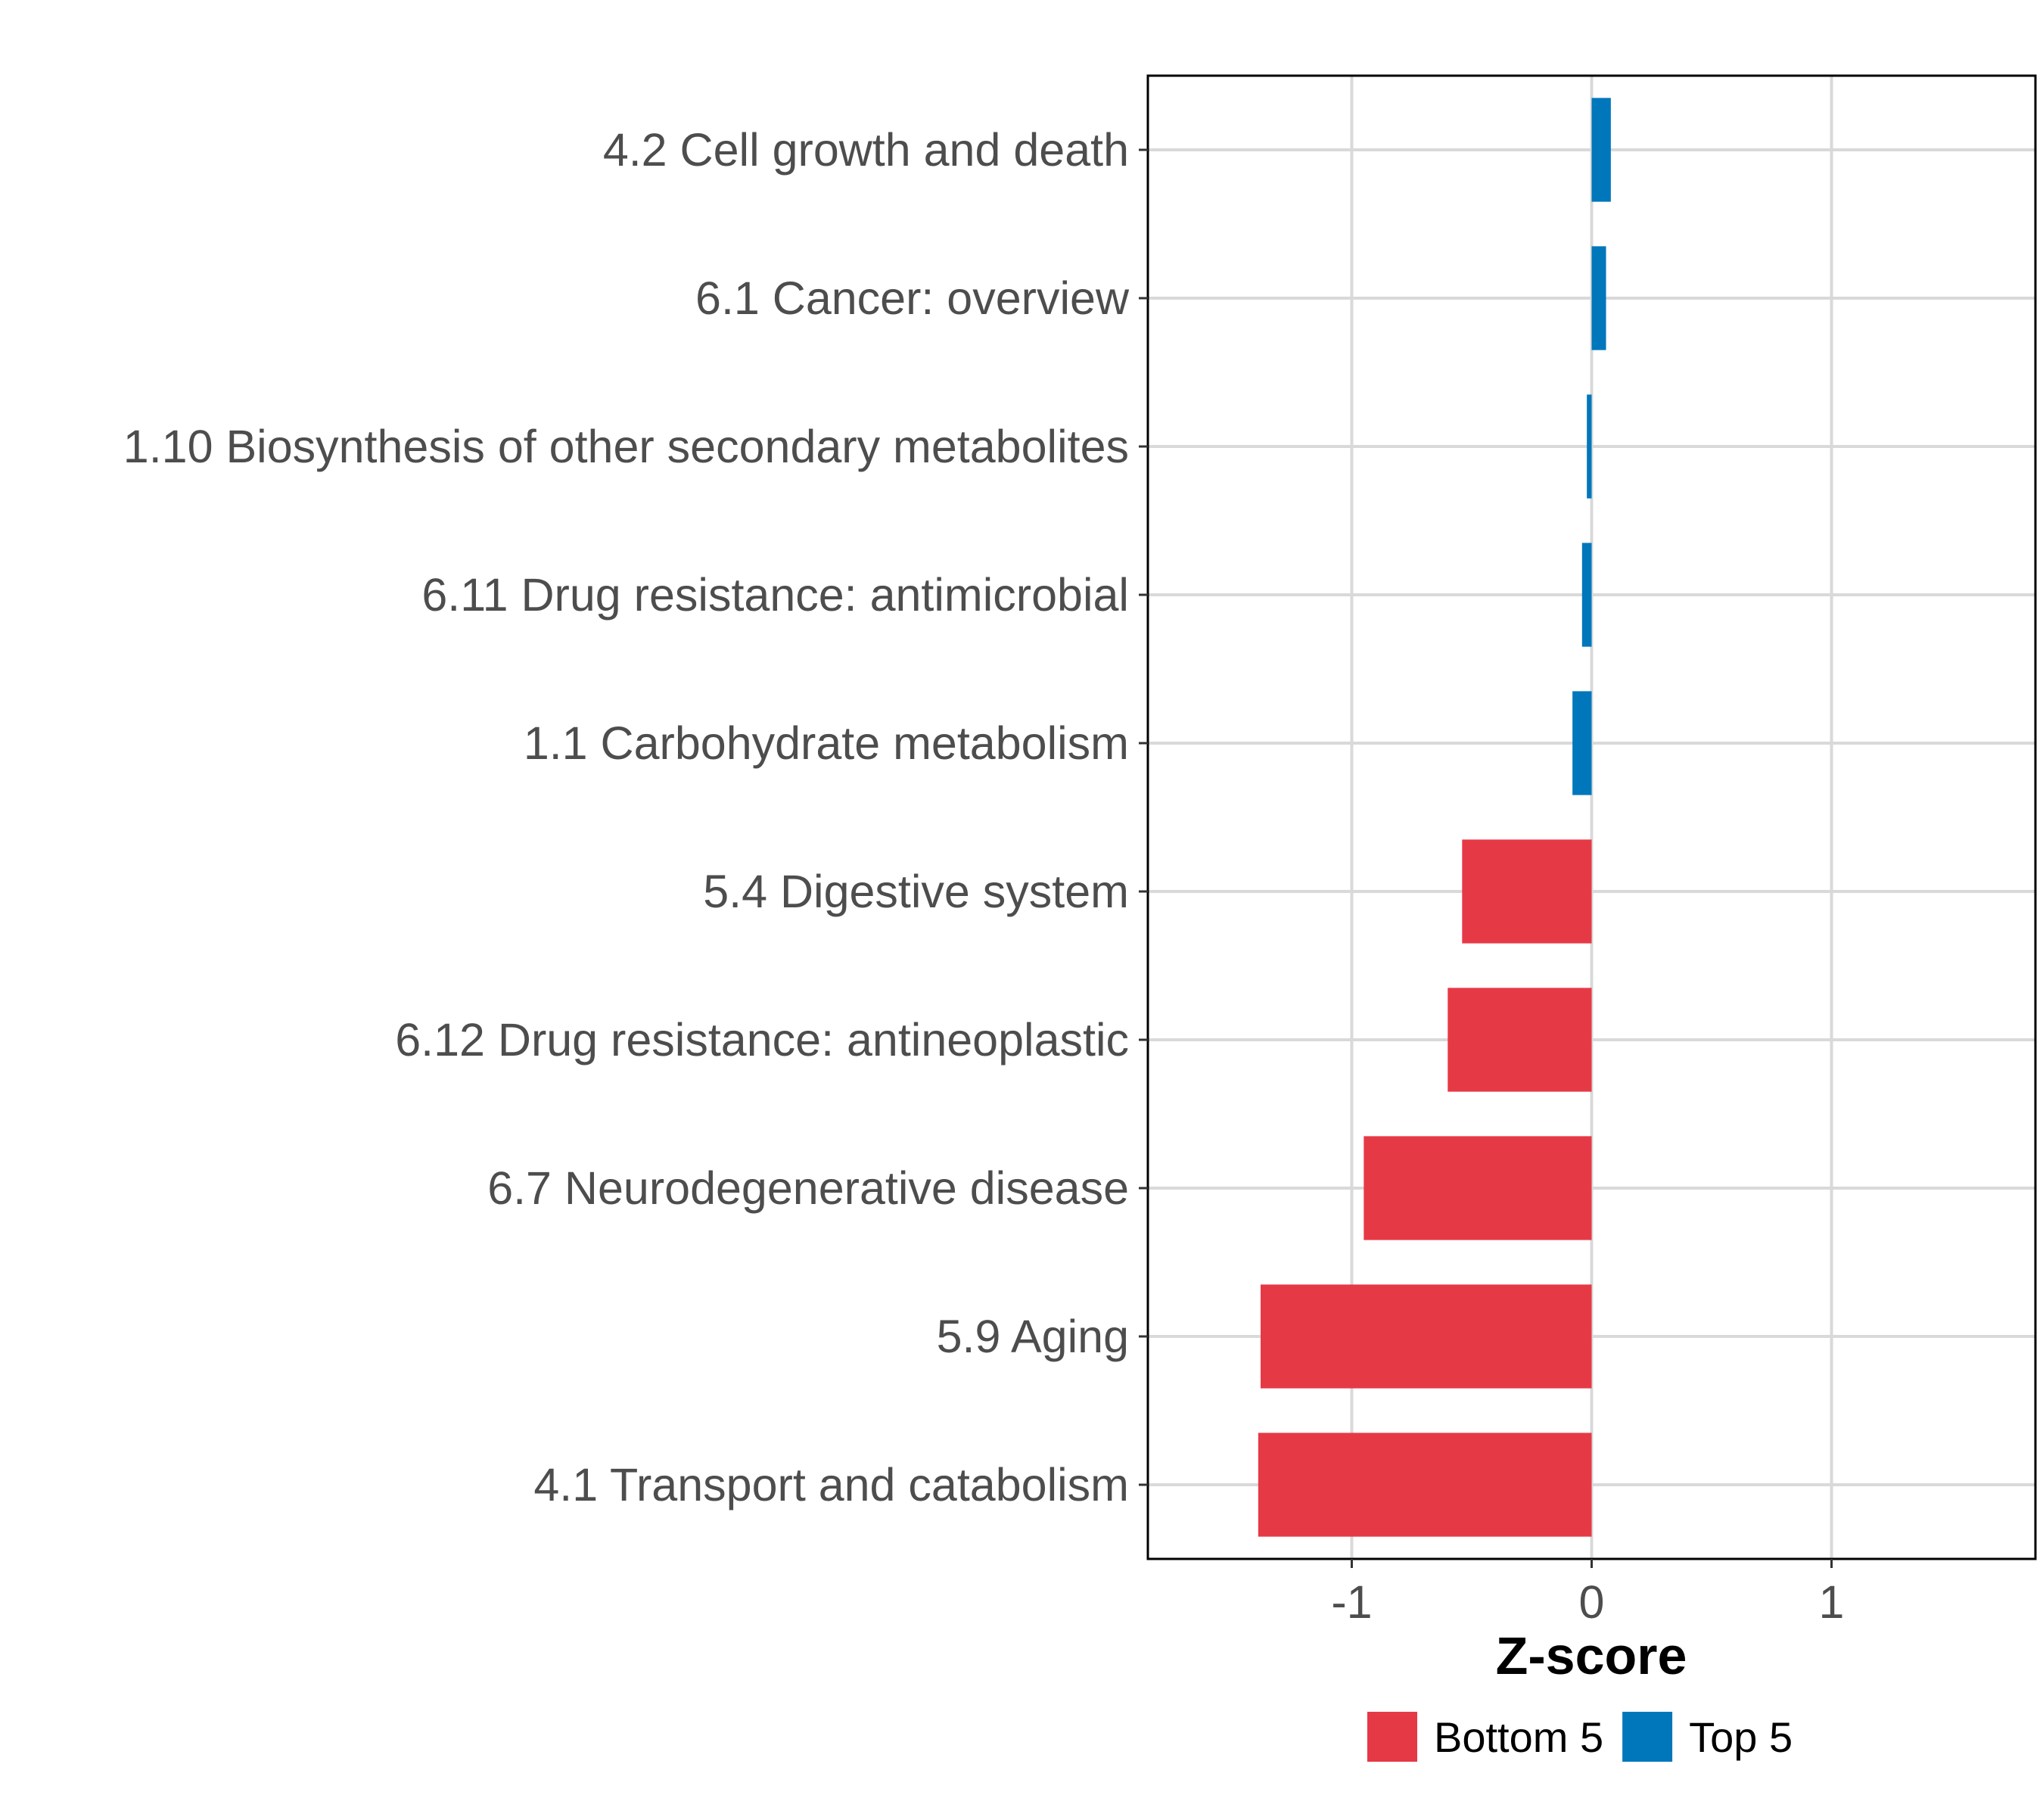 The width and height of the screenshot is (2043, 1820). I want to click on legend-label: Bottom 5, so click(1519, 1737).